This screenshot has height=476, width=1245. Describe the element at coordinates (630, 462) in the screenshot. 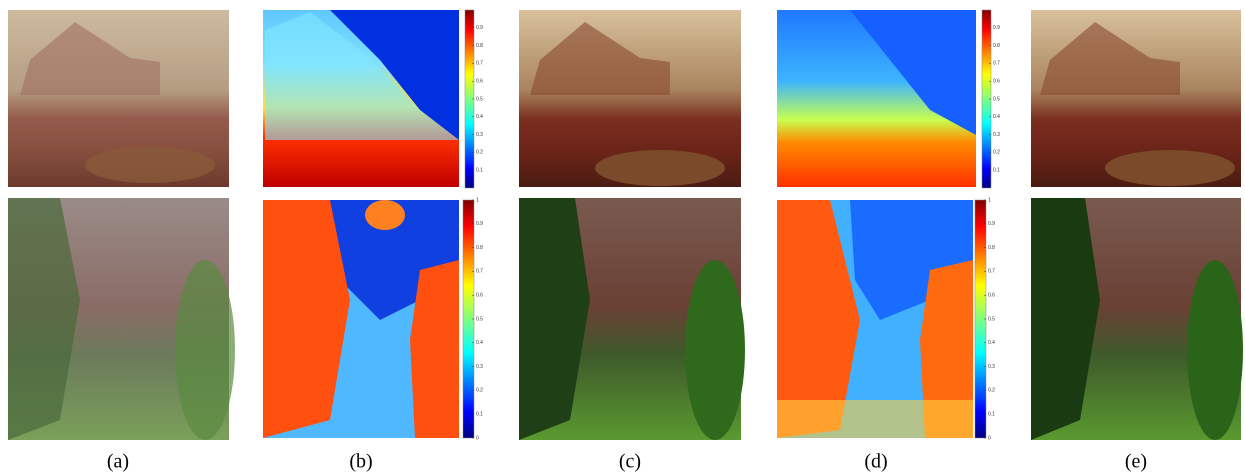

I see `caption: (c)` at that location.